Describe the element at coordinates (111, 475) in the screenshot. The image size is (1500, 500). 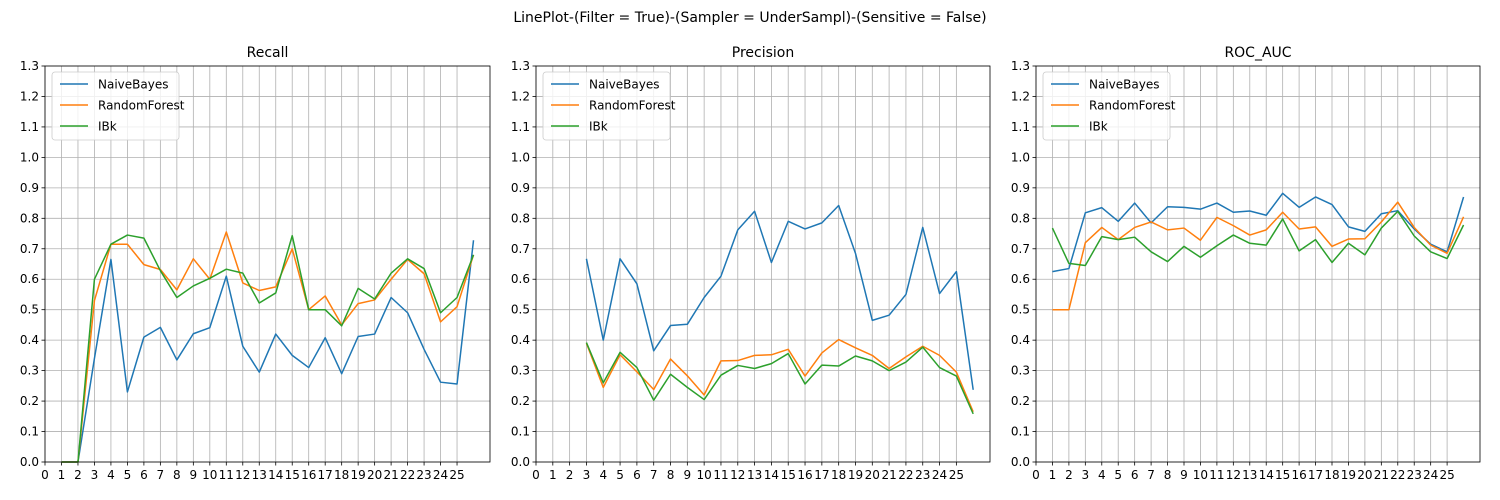
I see `x-tick-label: 4` at that location.